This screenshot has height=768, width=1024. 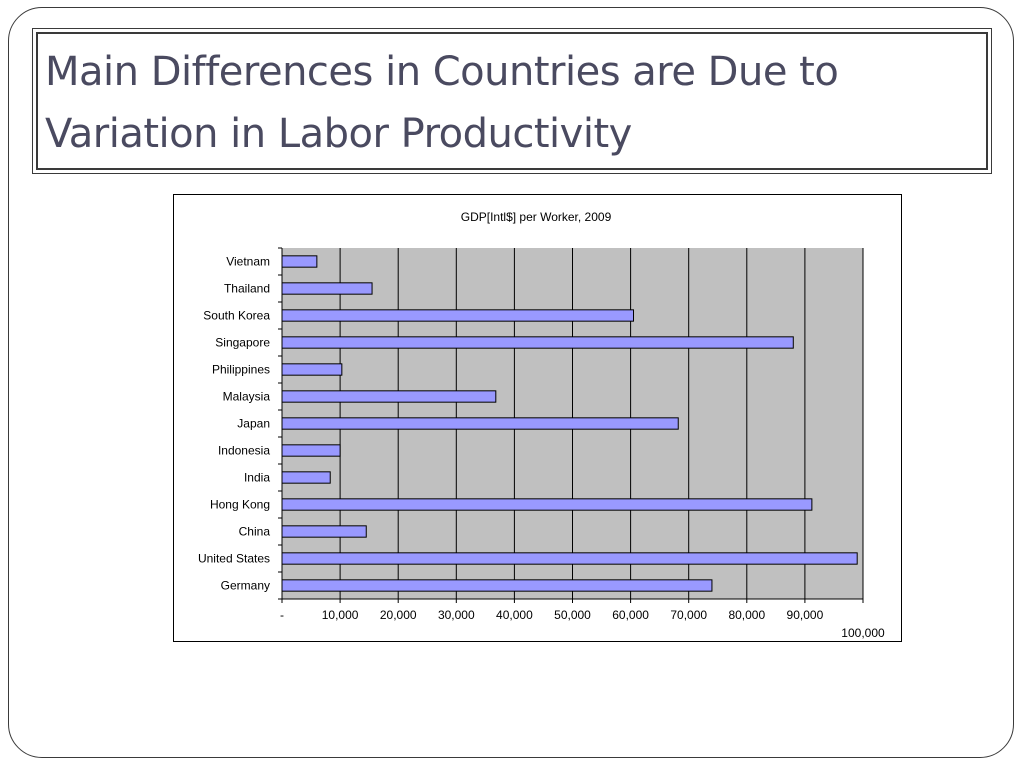 I want to click on bar-singapore, so click(x=537, y=342).